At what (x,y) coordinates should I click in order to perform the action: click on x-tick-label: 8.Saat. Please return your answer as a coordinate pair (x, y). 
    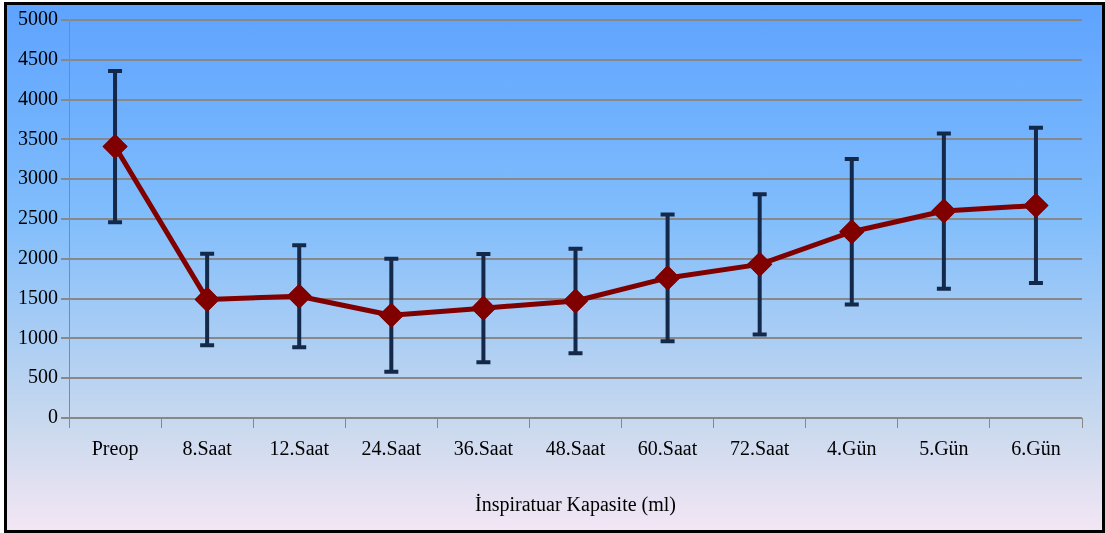
    Looking at the image, I should click on (207, 448).